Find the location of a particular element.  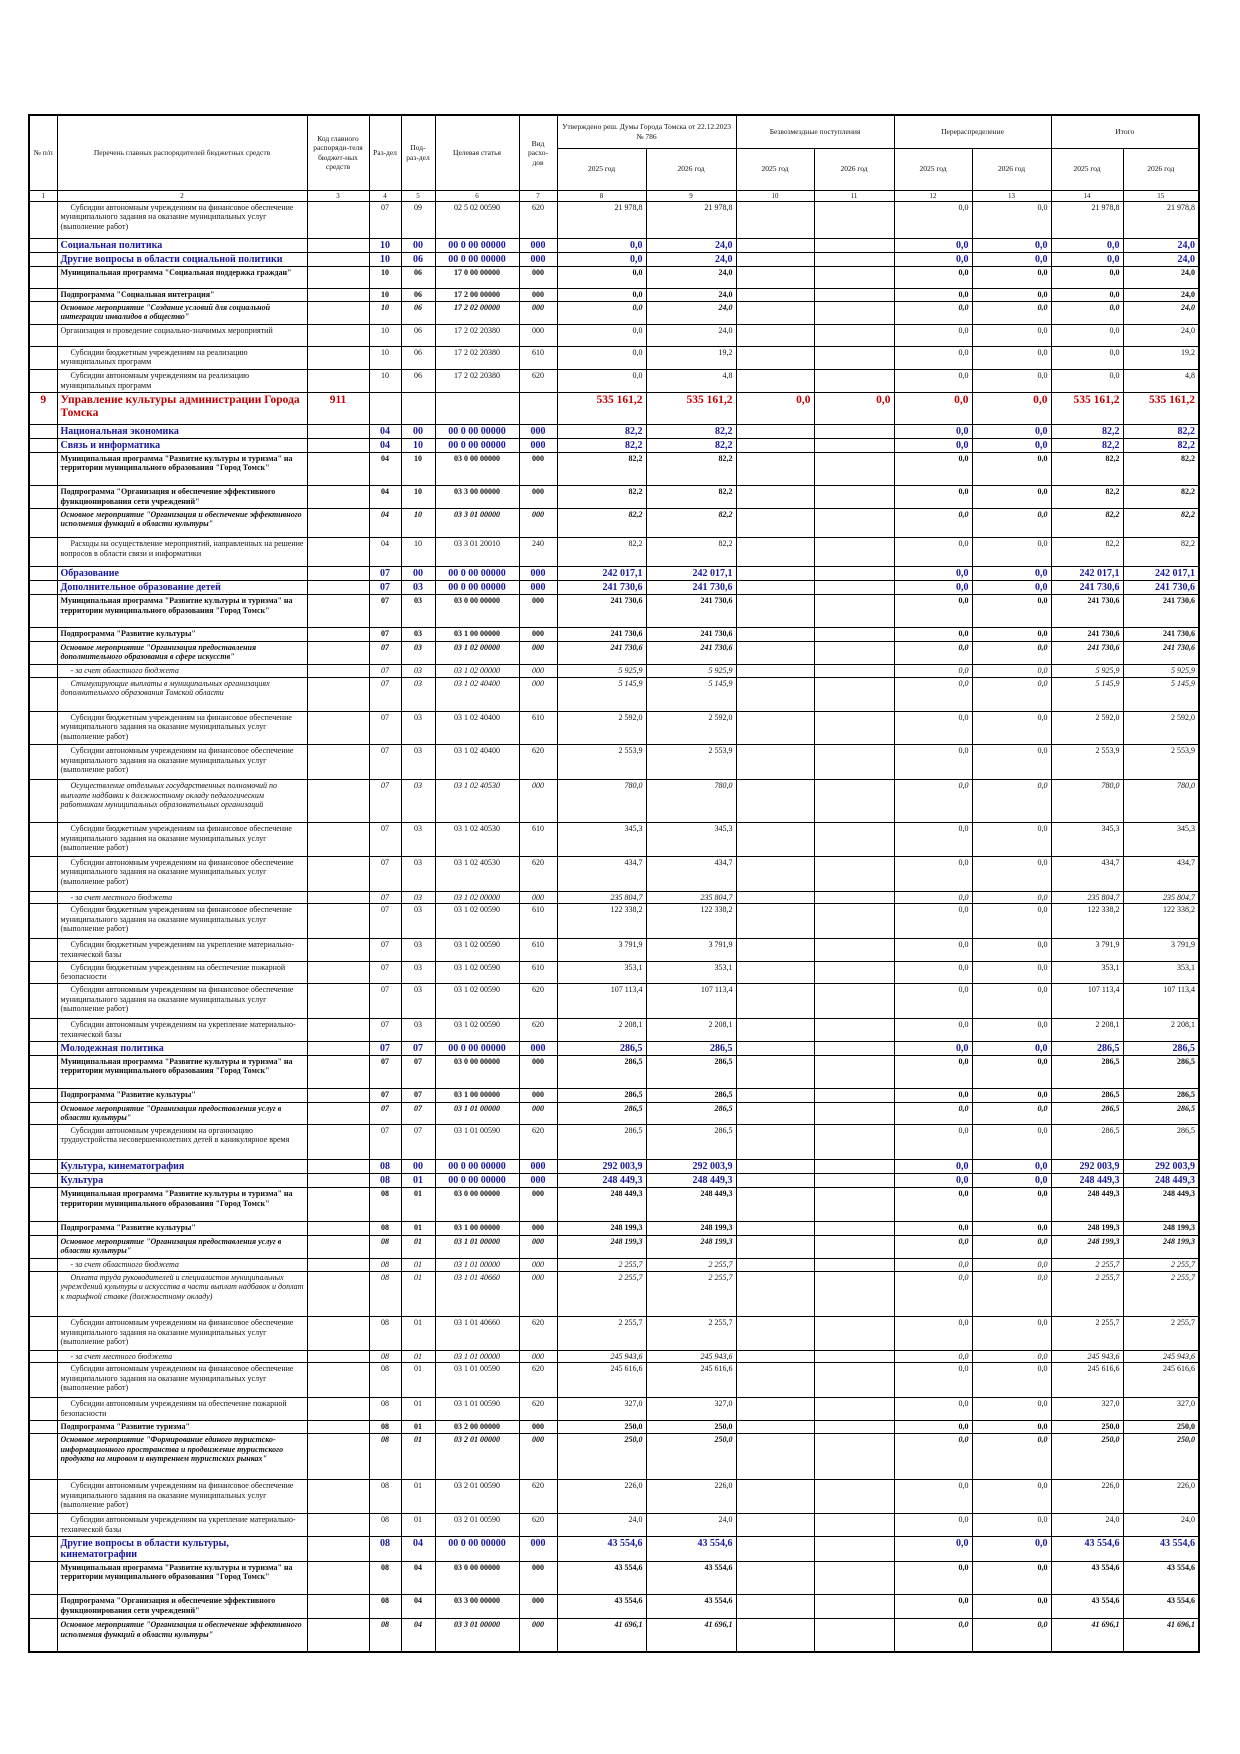

table-cell: 01 is located at coordinates (418, 1181).